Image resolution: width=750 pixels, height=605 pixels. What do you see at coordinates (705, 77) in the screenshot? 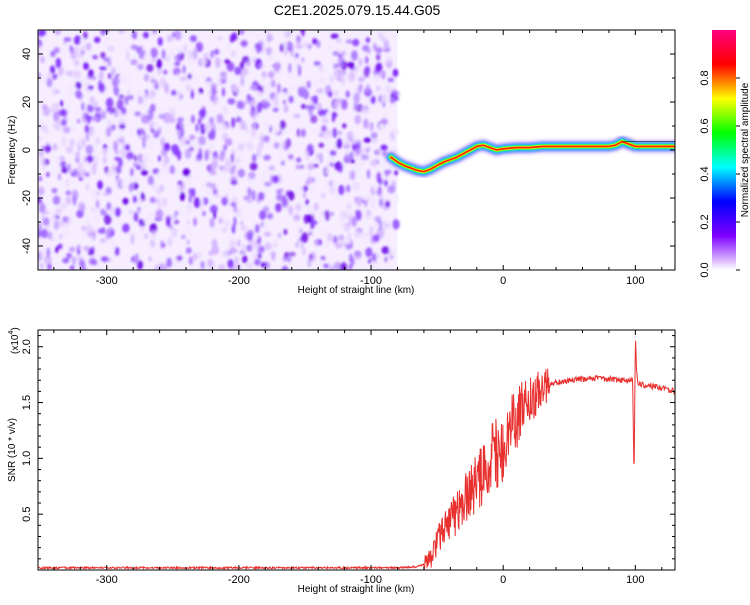
I see `colorbar-tick-label: 0.8` at bounding box center [705, 77].